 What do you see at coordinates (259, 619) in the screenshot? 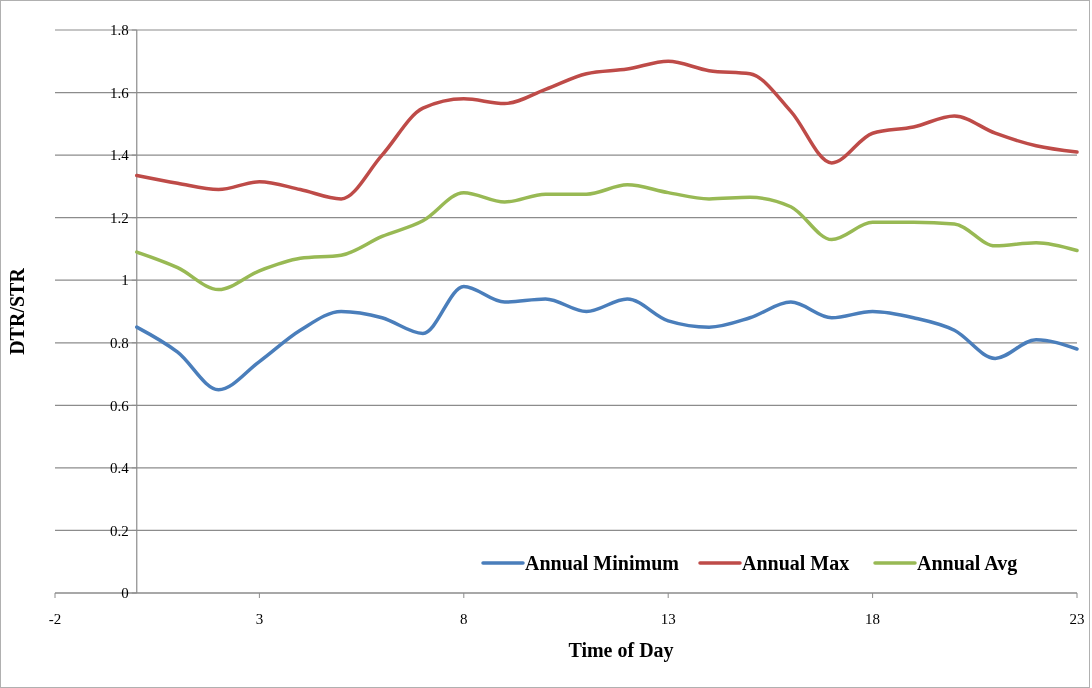
I see `x-tick-label: 3` at bounding box center [259, 619].